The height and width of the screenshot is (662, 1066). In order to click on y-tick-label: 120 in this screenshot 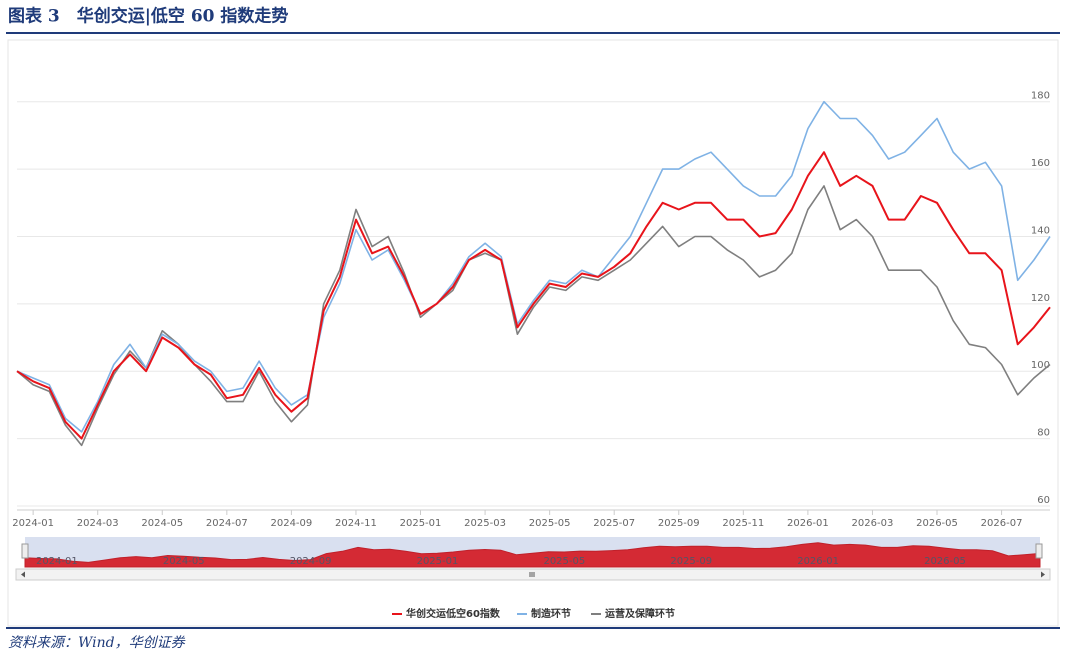, I will do `click(1040, 298)`.